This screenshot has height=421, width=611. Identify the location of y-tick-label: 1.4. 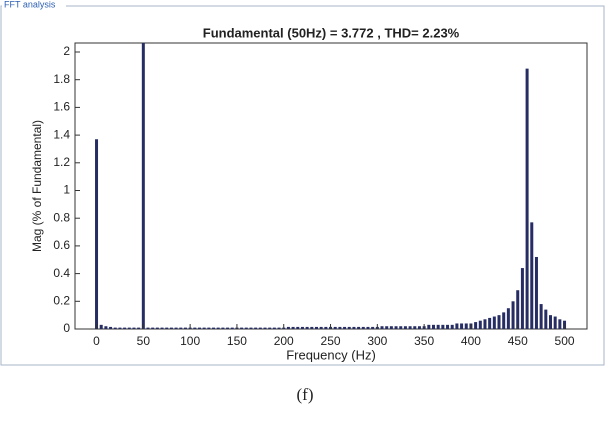
(61, 134).